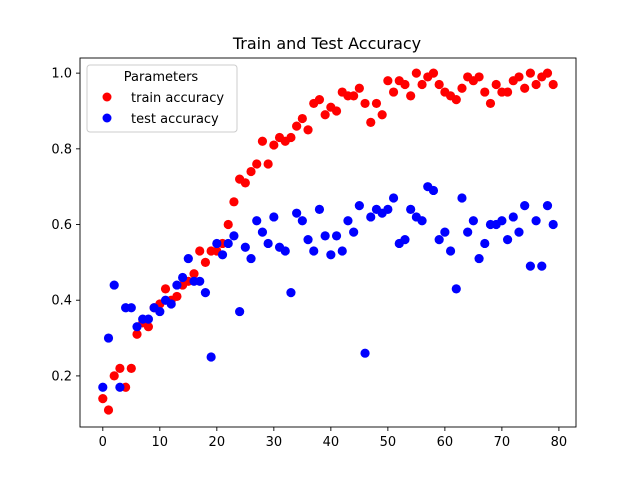  Describe the element at coordinates (445, 442) in the screenshot. I see `x-tick-label: 60` at that location.